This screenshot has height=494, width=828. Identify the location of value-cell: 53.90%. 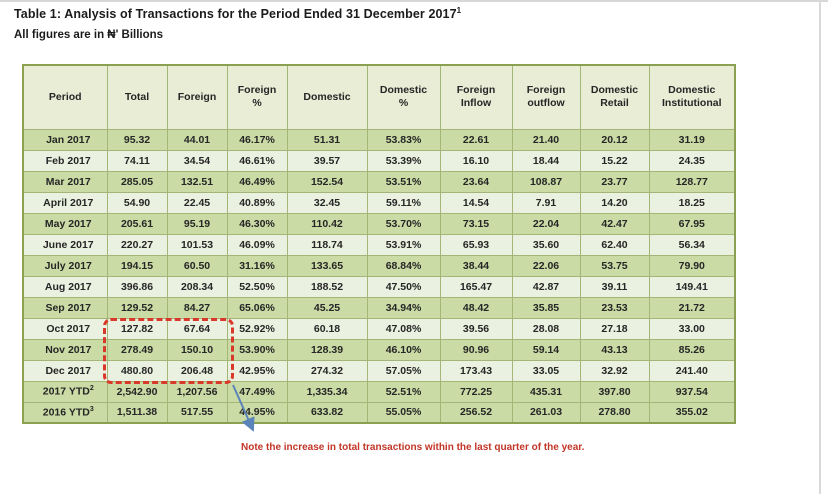
(257, 349).